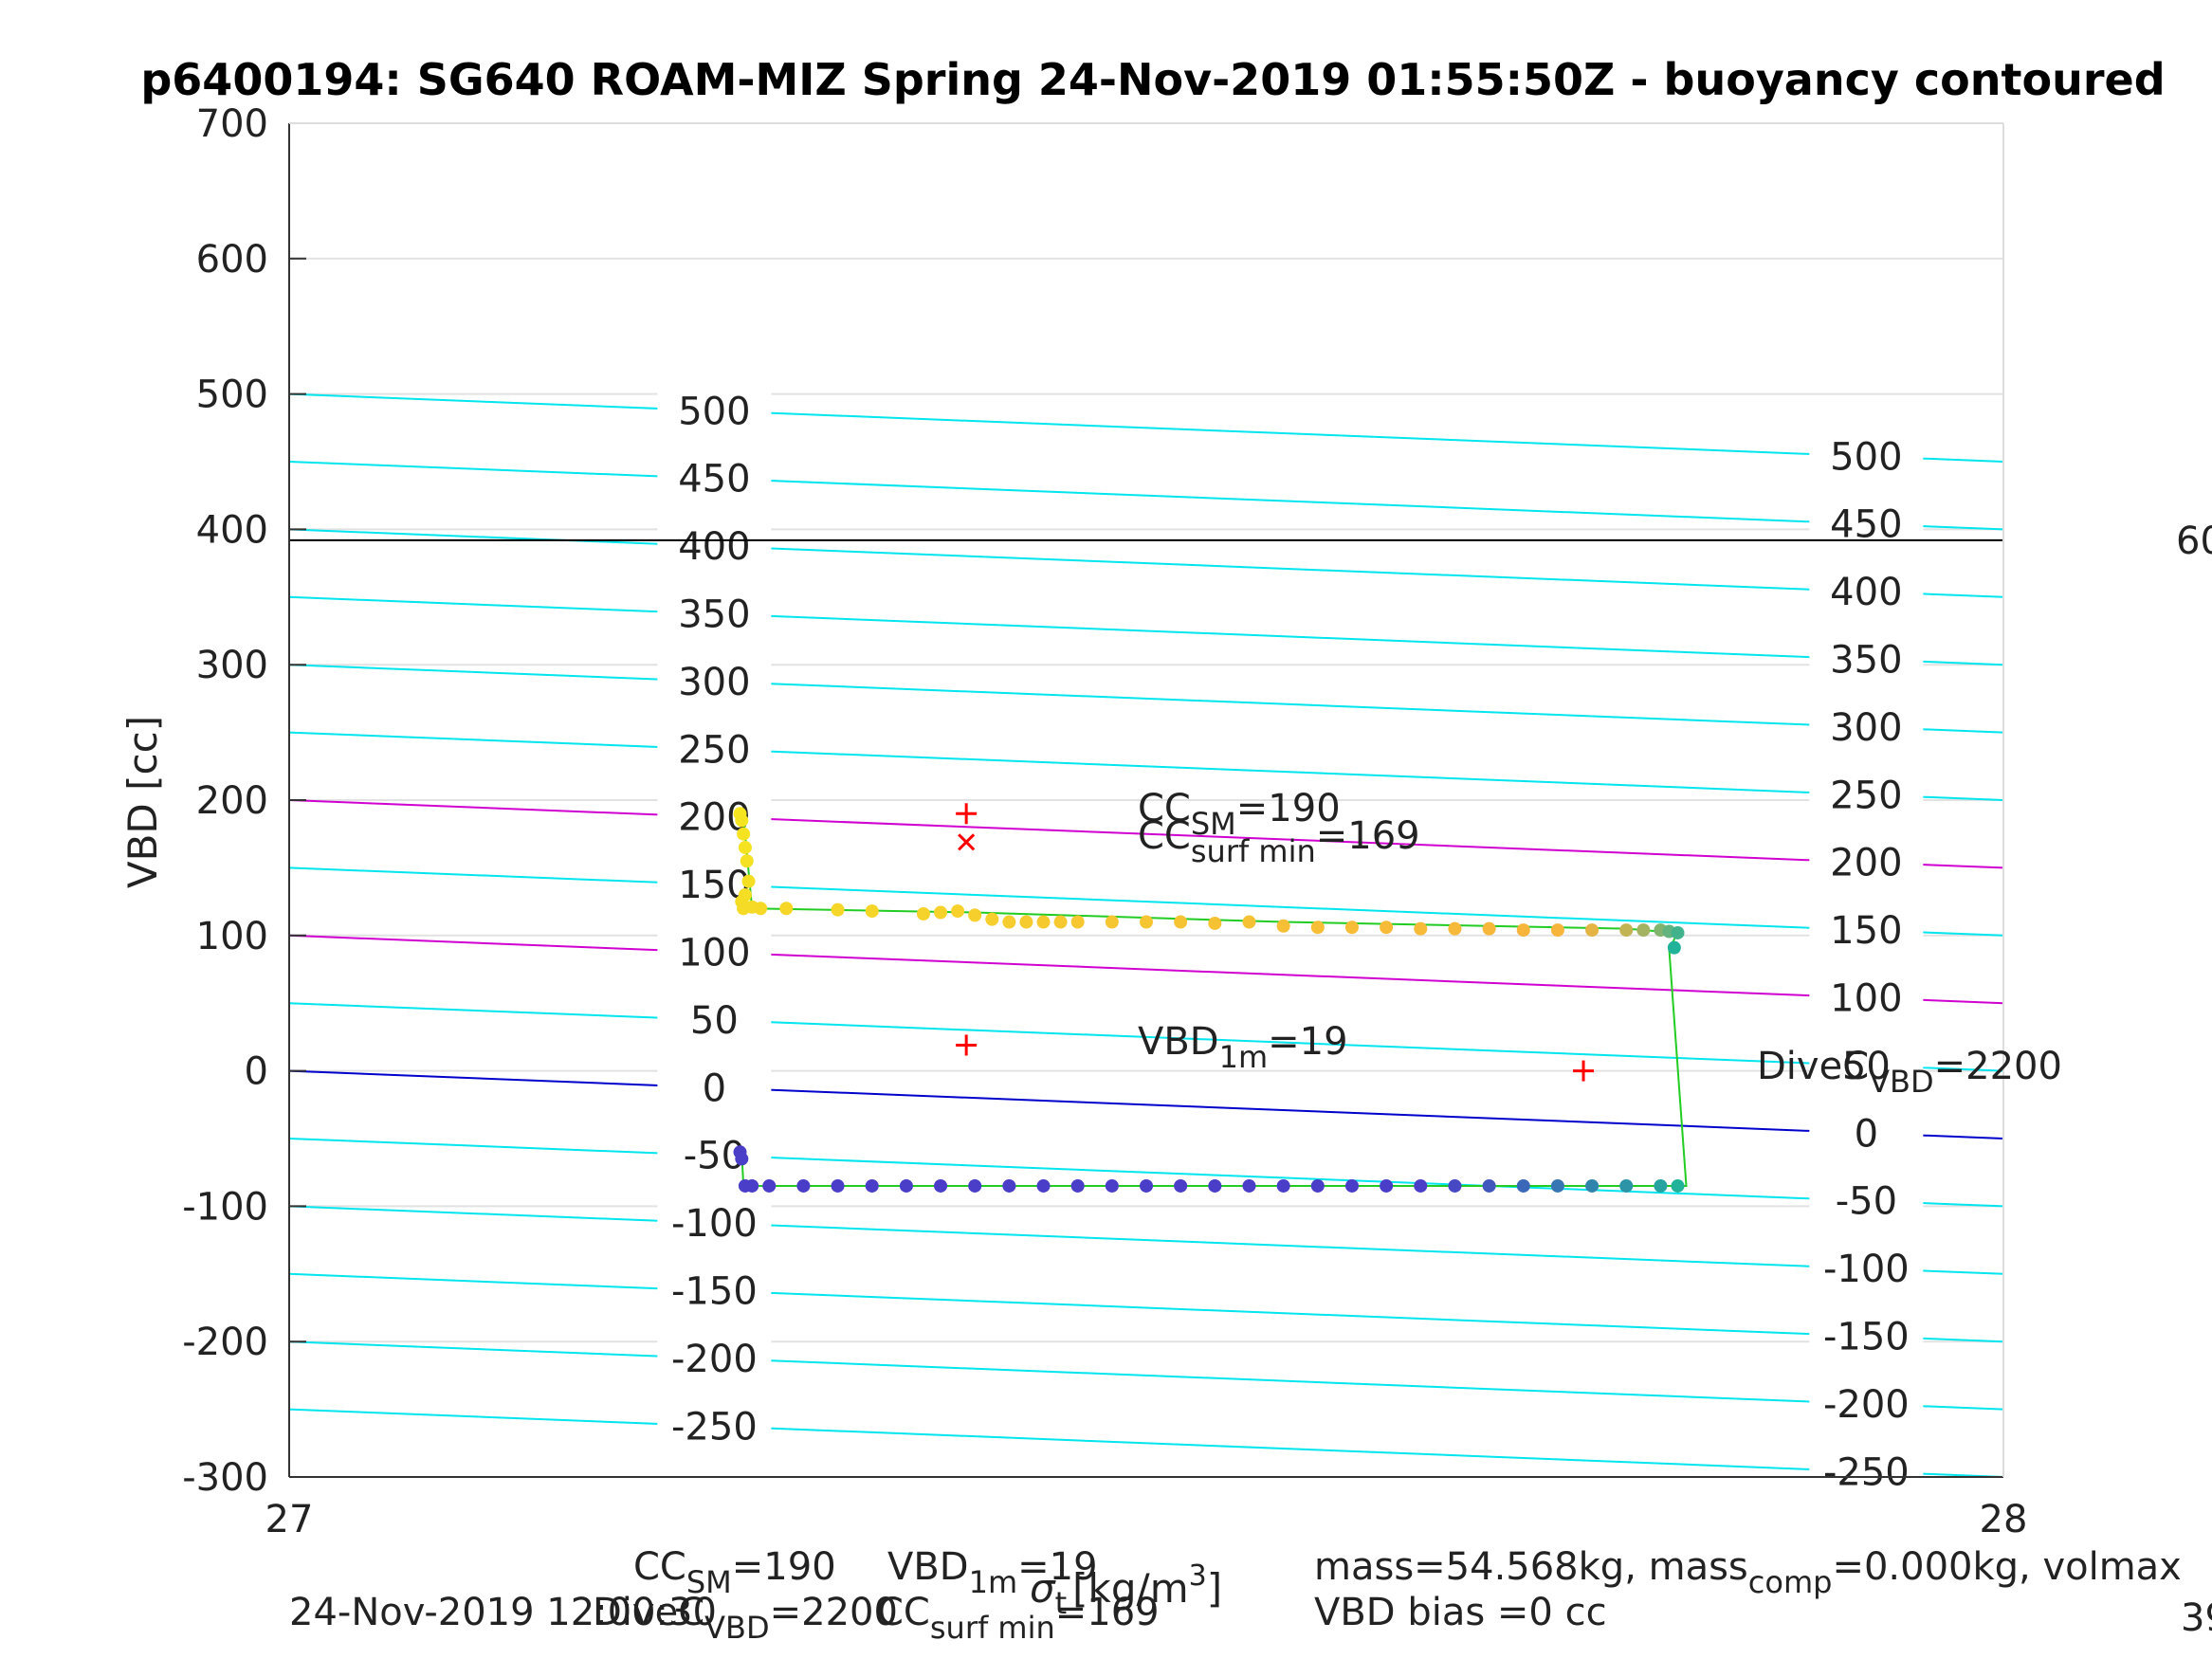 This screenshot has width=2212, height=1659. Describe the element at coordinates (1275, 942) in the screenshot. I see `marker-layer` at that location.